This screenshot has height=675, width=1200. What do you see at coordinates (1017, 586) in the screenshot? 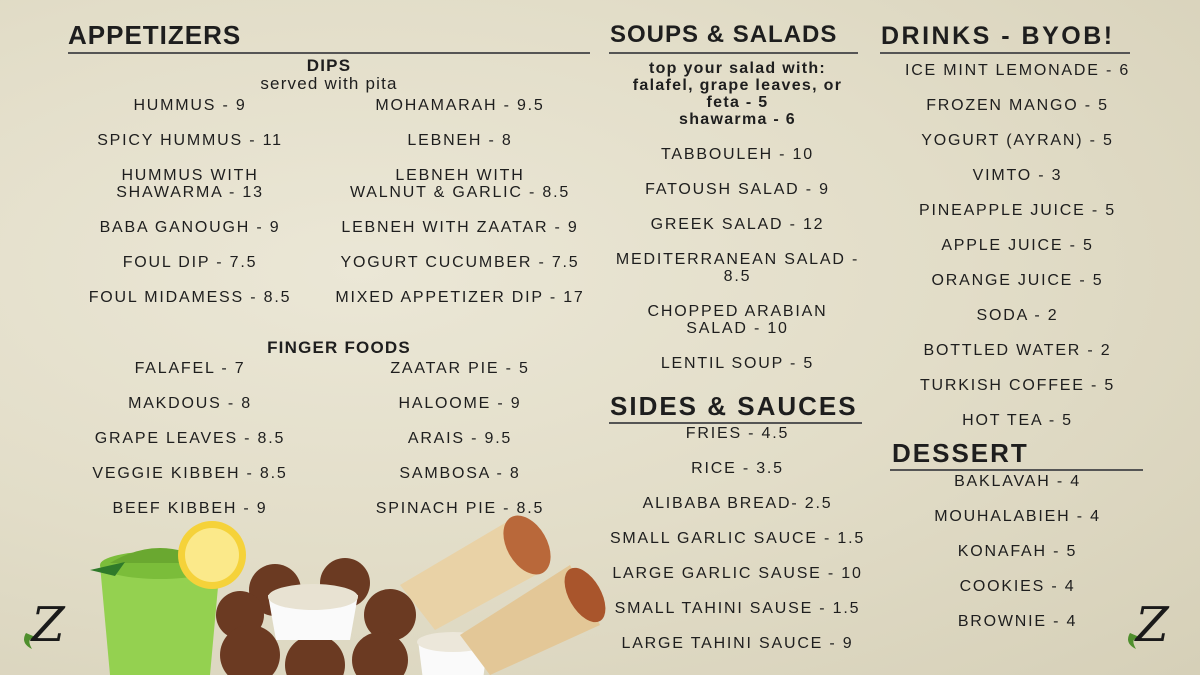
I see `menu-item: COOKIES - 4` at bounding box center [1017, 586].